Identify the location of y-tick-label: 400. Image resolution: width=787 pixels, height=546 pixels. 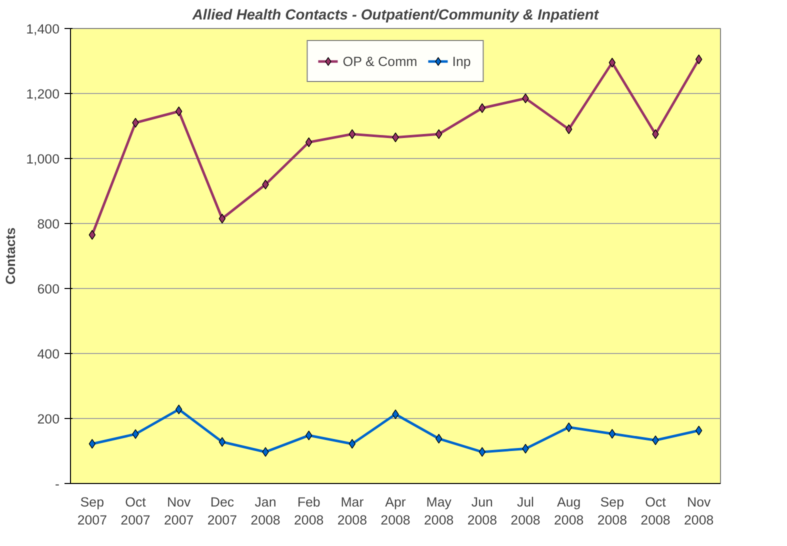
(48, 354).